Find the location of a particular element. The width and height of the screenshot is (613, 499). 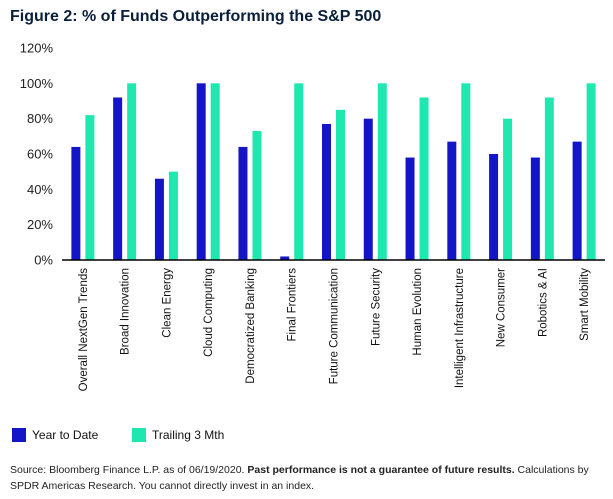

x-tick-label: Clean Energy is located at coordinates (167, 303).